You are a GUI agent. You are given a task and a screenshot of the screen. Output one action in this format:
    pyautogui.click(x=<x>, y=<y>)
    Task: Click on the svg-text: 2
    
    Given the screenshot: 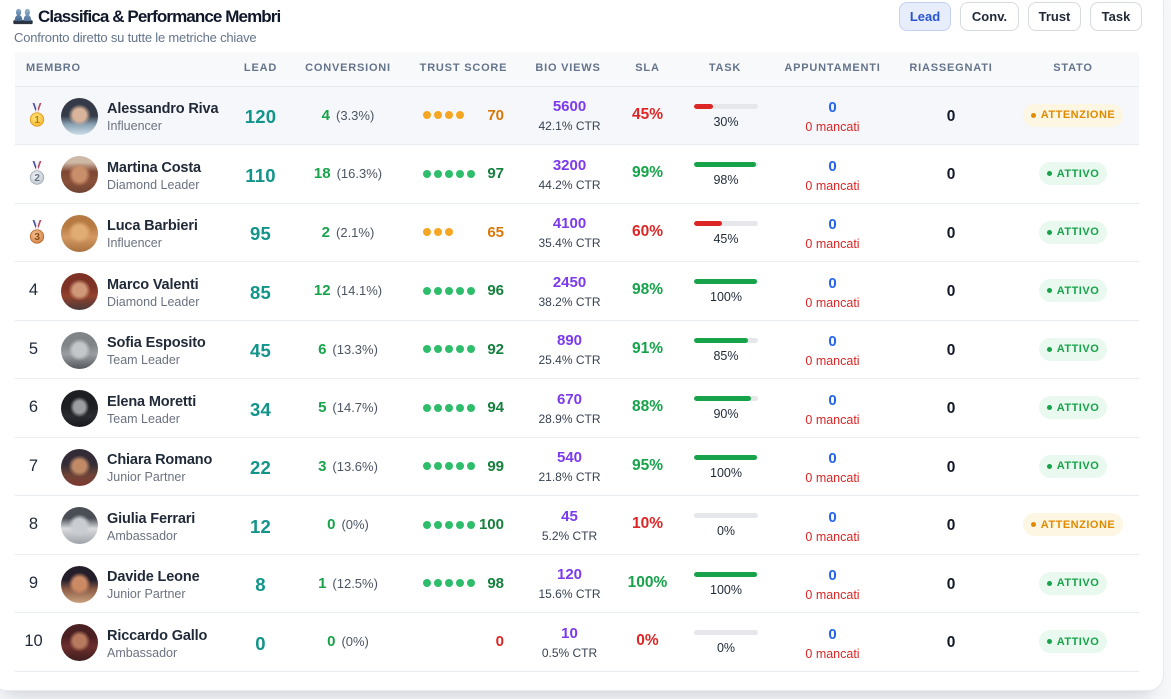 What is the action you would take?
    pyautogui.click(x=37, y=178)
    